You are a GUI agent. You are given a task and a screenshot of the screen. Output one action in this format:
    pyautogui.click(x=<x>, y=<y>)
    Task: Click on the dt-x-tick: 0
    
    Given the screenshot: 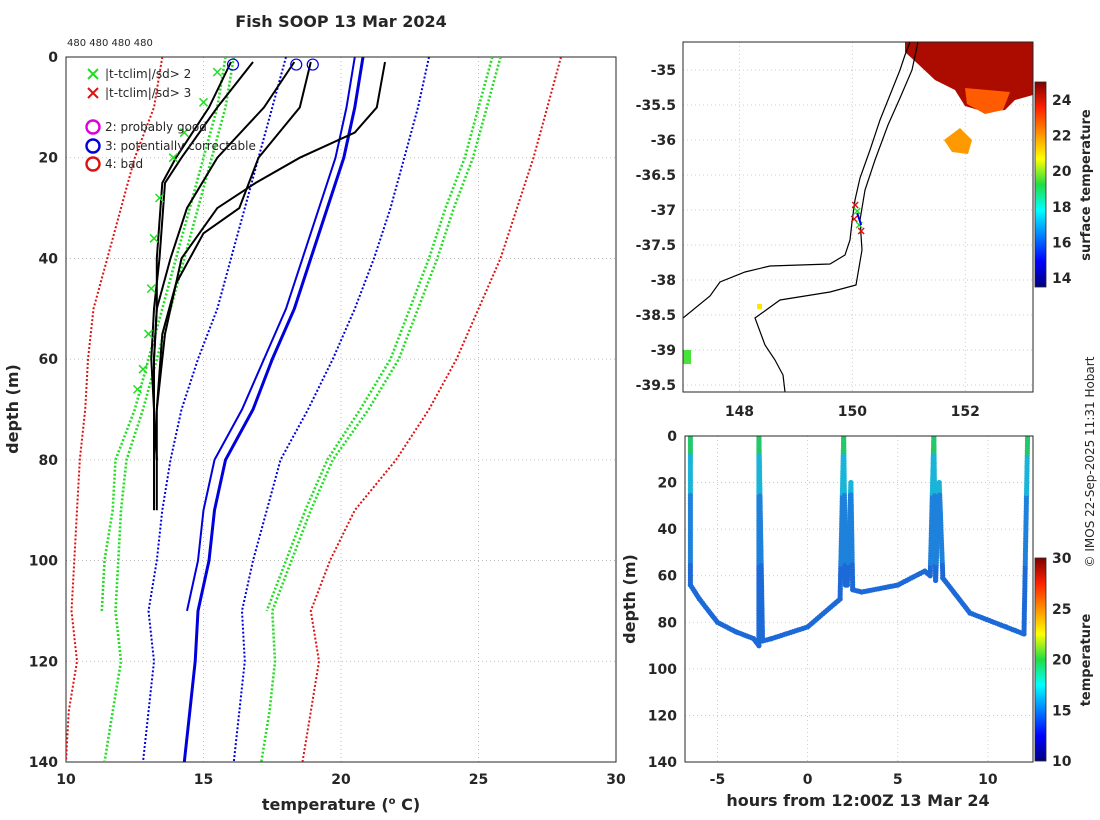 What is the action you would take?
    pyautogui.click(x=808, y=780)
    